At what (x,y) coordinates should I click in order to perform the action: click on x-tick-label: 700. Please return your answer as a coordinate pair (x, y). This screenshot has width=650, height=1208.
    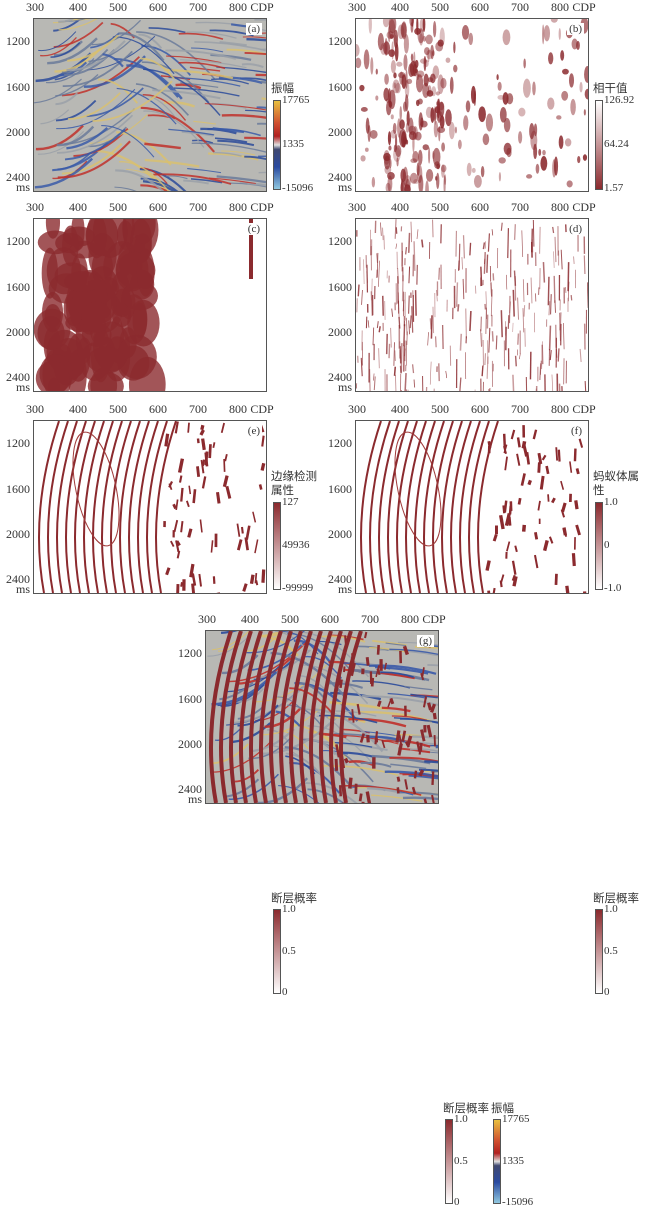
    Looking at the image, I should click on (198, 409).